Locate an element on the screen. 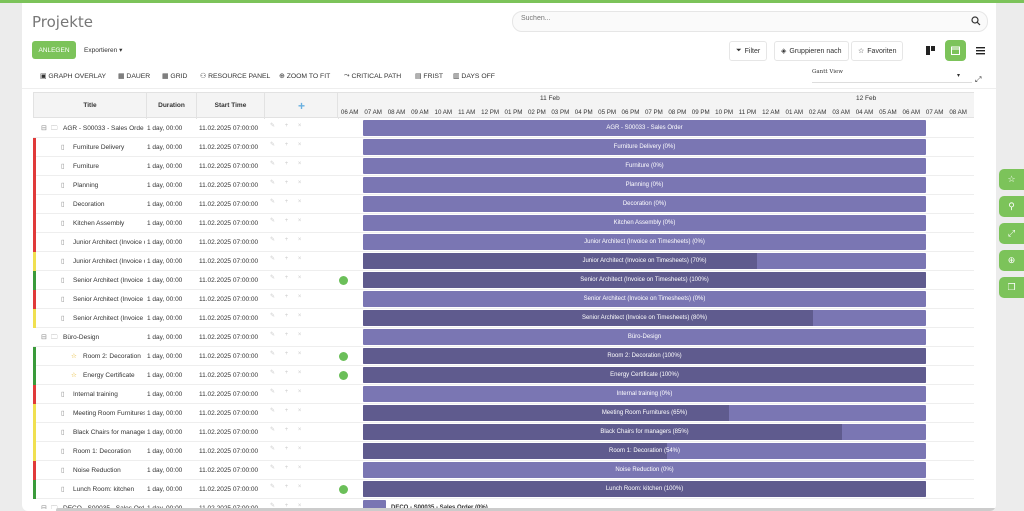  gantt-bar: AGR - S00033 - Sales Order is located at coordinates (644, 128).